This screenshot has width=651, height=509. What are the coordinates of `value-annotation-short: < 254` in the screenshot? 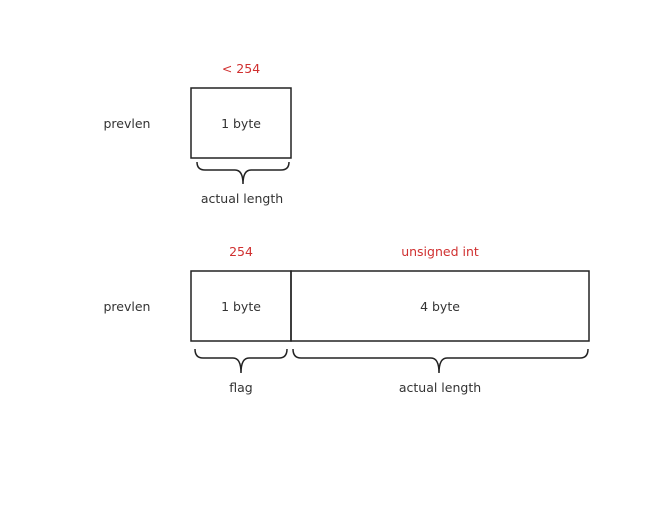 It's located at (241, 68).